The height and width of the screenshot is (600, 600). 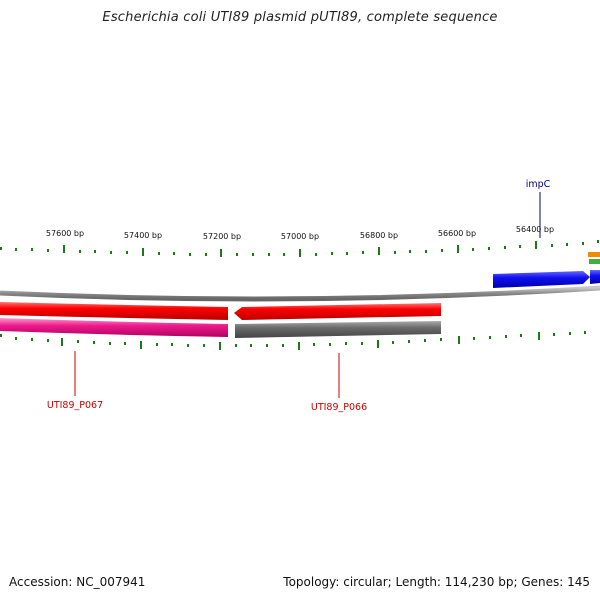 I want to click on gene-green-partial, so click(x=594, y=261).